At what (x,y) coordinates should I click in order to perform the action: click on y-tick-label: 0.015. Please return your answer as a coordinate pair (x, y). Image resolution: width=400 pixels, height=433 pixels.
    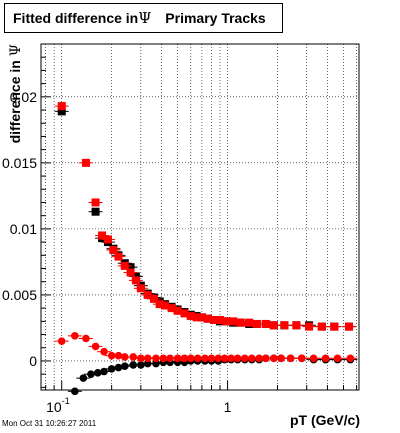
    Looking at the image, I should click on (19, 163).